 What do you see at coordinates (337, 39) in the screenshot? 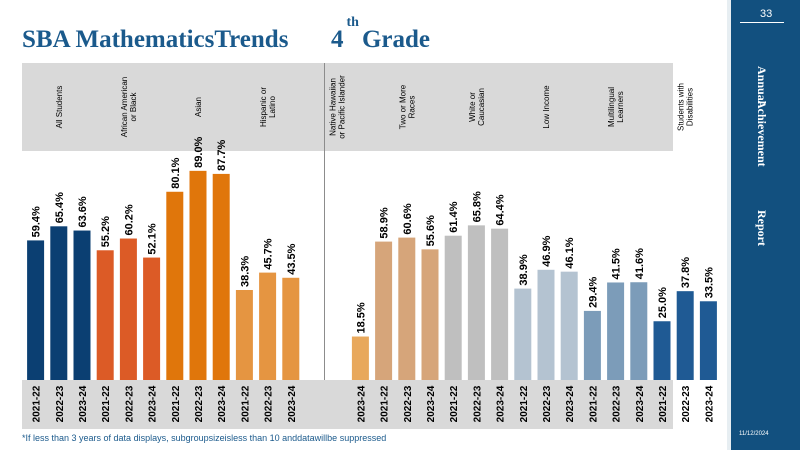
I see `title-grade-number: 4` at bounding box center [337, 39].